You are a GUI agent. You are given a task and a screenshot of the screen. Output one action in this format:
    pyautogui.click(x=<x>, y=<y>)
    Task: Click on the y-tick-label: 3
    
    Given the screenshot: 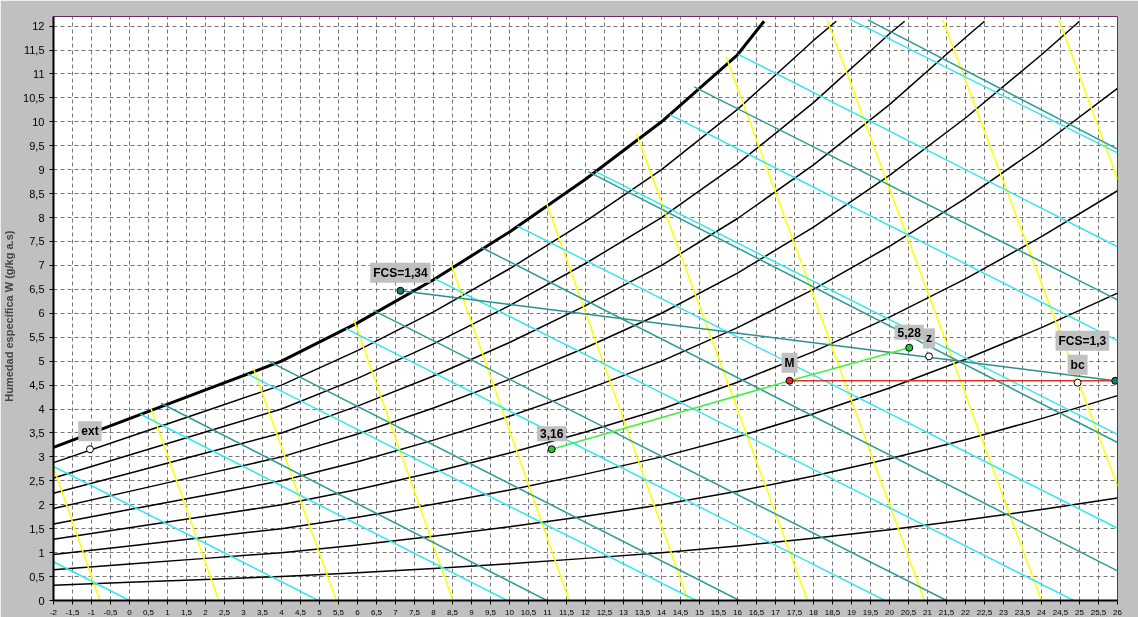 What is the action you would take?
    pyautogui.click(x=41, y=456)
    